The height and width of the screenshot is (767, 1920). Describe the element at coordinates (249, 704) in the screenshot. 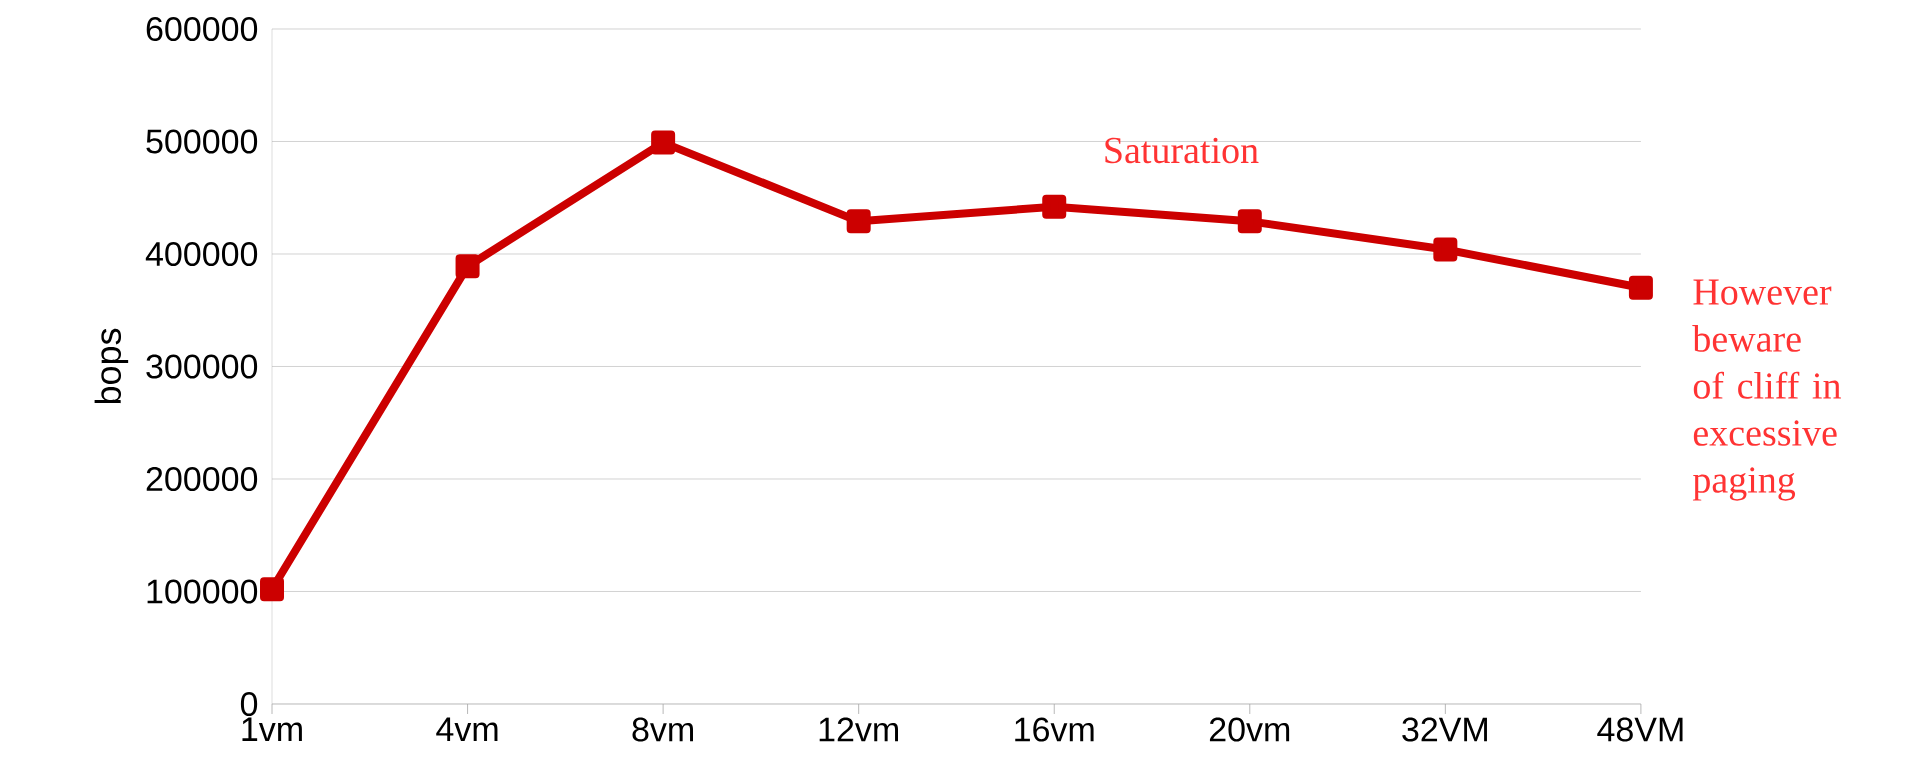

I see `y-tick-label: 0` at that location.